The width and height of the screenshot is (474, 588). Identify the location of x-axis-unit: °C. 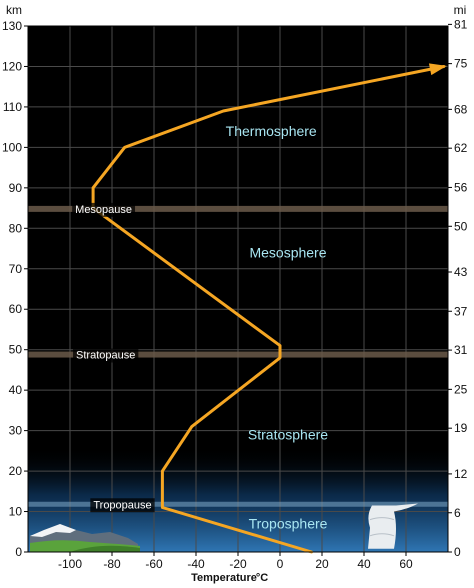
(262, 578).